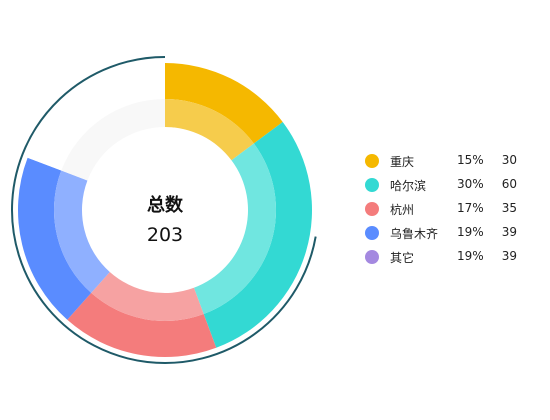  I want to click on slice-4-inner, so click(113, 140).